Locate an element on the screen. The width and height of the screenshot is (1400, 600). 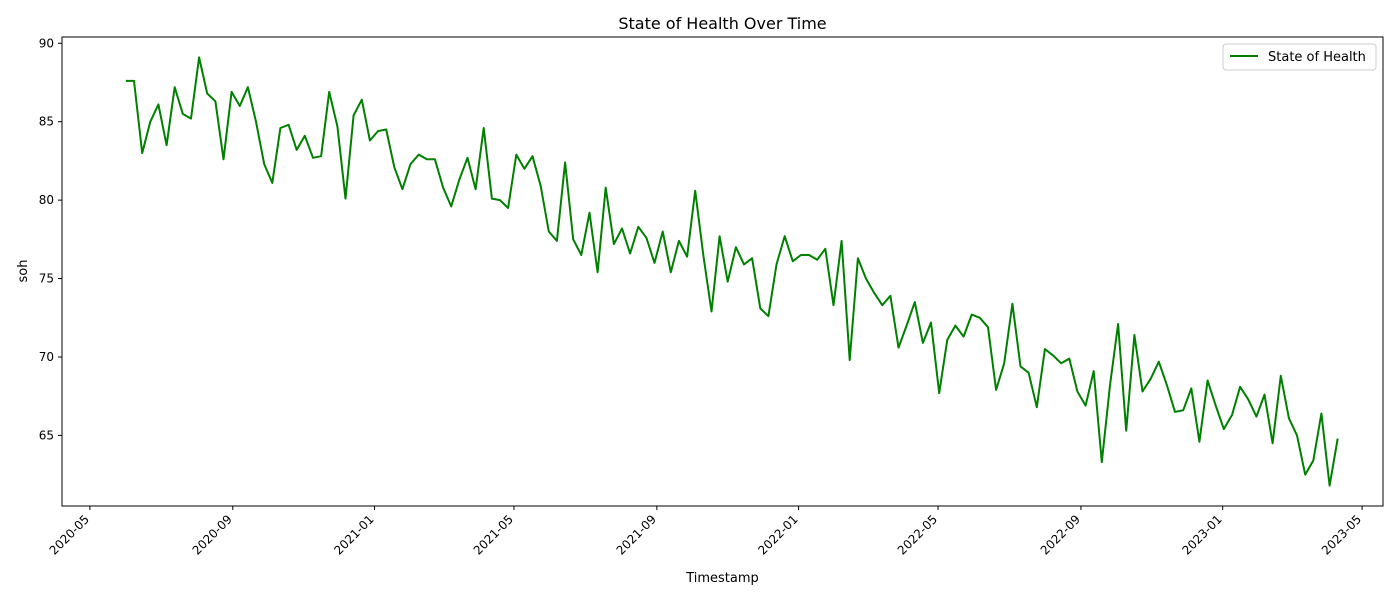
x-tick-label: 2022-05 is located at coordinates (917, 534).